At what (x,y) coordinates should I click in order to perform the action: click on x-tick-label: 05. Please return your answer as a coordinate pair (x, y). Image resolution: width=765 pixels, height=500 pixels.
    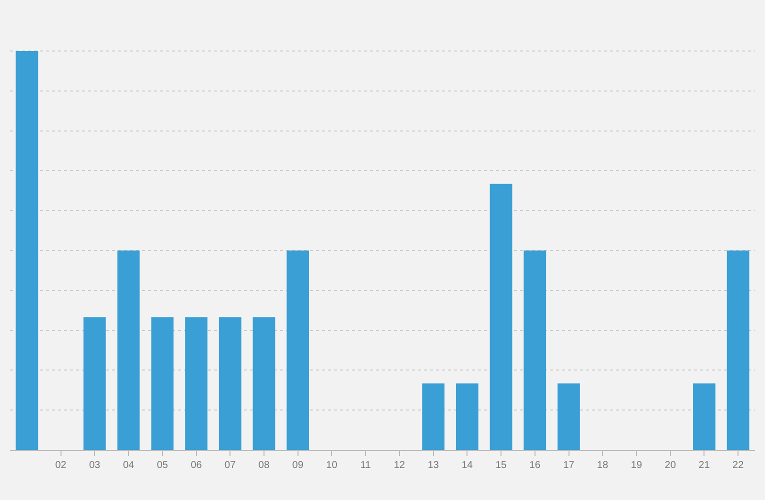
    Looking at the image, I should click on (162, 465).